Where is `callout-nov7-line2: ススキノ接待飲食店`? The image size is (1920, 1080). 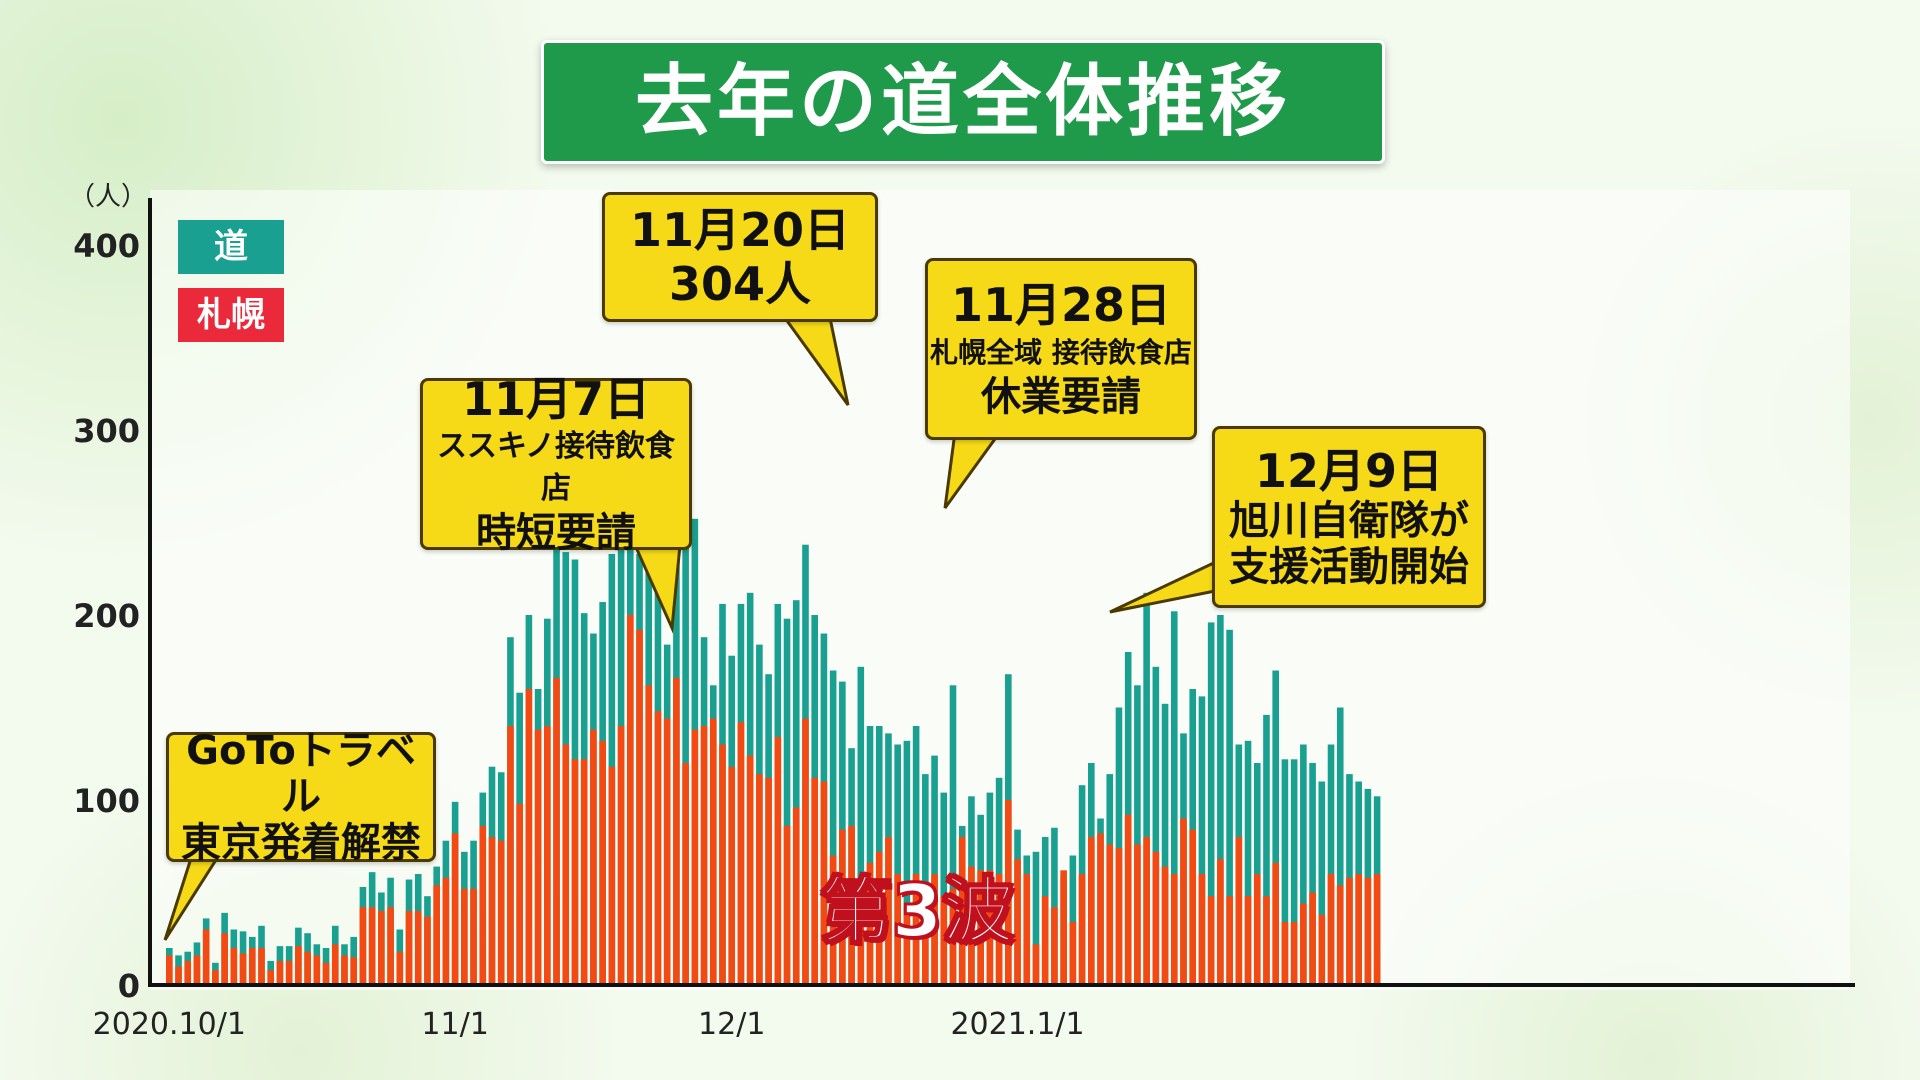 callout-nov7-line2: ススキノ接待飲食店 is located at coordinates (556, 467).